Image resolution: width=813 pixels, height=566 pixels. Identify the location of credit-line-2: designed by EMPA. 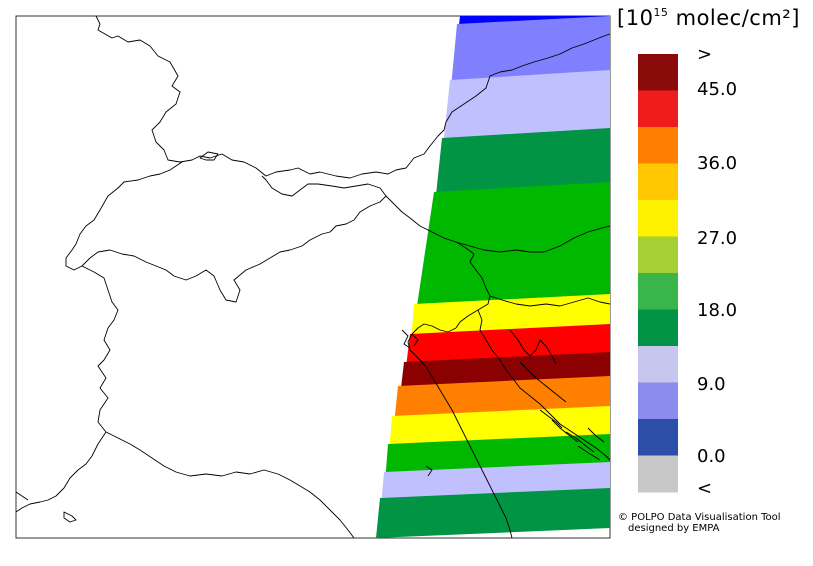
(674, 528).